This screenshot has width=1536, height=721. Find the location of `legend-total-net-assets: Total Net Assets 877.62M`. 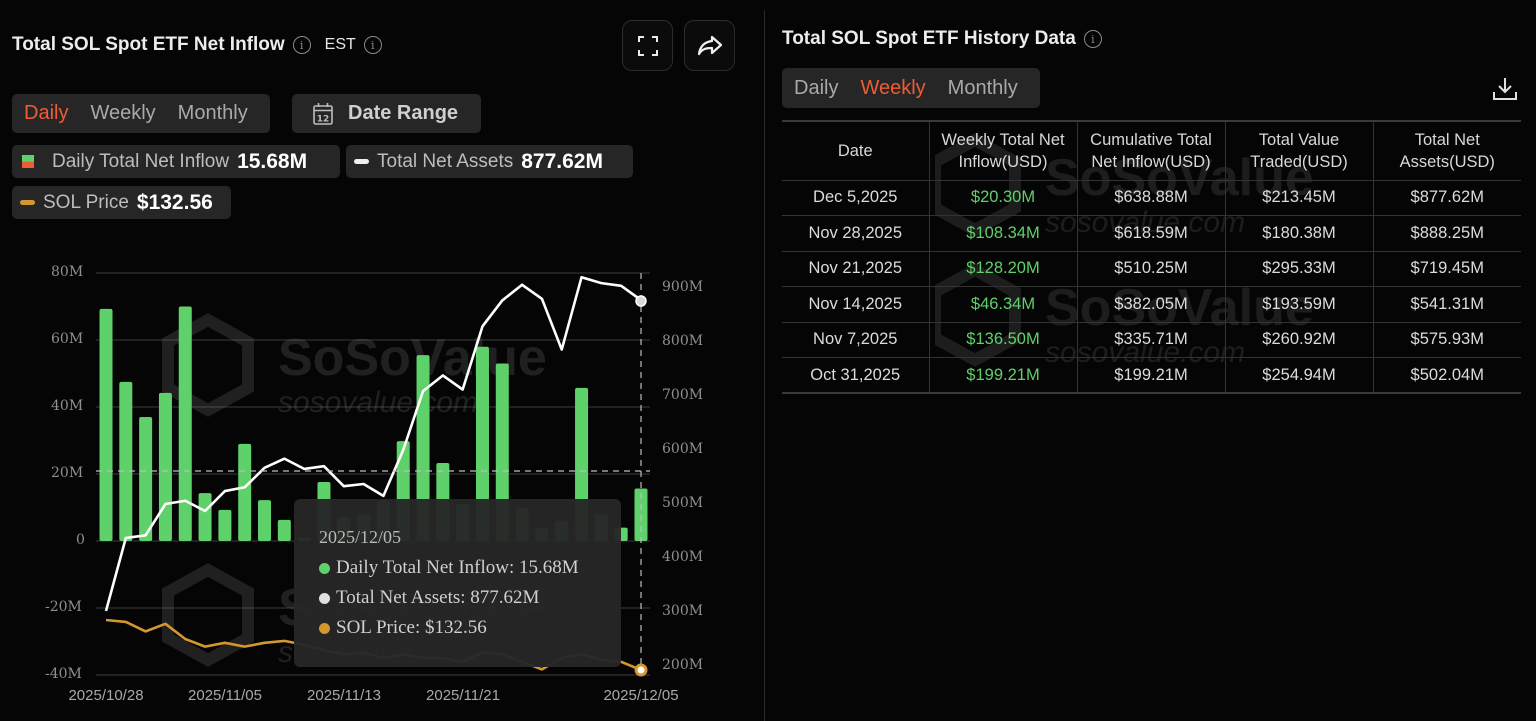

legend-total-net-assets: Total Net Assets 877.62M is located at coordinates (489, 161).